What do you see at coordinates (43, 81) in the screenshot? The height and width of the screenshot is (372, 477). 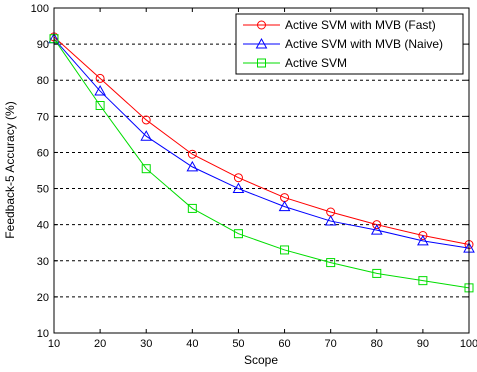 I see `y-tick-label: 80` at bounding box center [43, 81].